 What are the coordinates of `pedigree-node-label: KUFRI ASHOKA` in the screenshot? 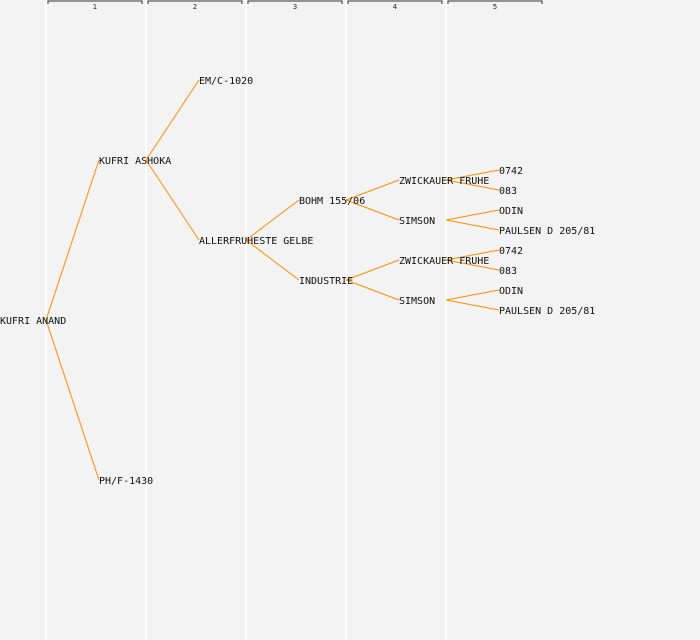 It's located at (135, 161).